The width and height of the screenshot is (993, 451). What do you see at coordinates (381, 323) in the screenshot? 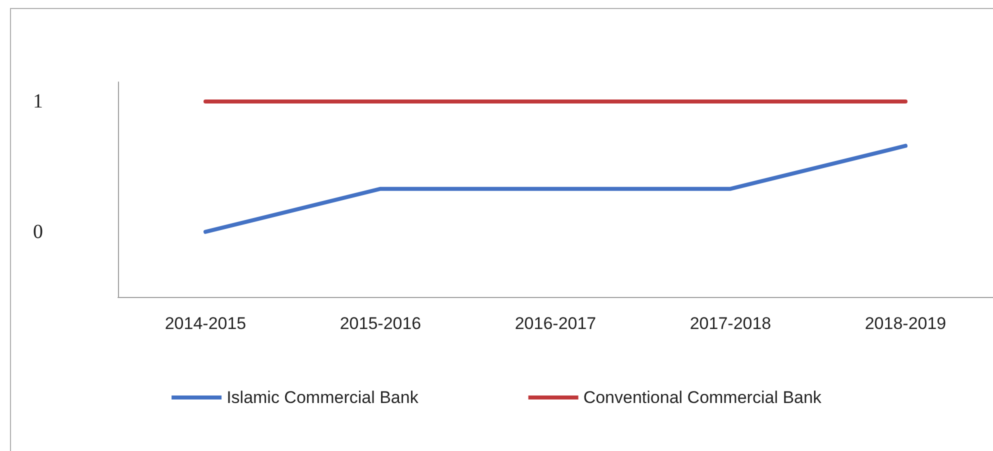
I see `x-tick-label: 2015-2016` at bounding box center [381, 323].